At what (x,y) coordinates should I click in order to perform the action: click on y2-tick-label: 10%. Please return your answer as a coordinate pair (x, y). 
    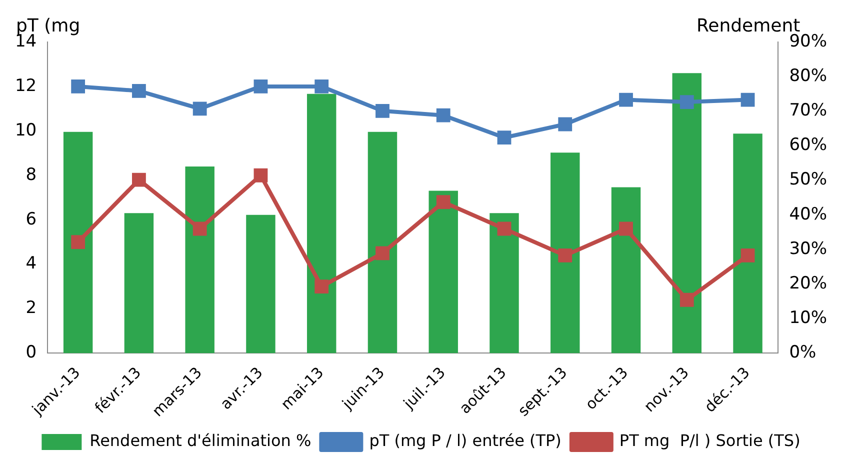
    Looking at the image, I should click on (808, 318).